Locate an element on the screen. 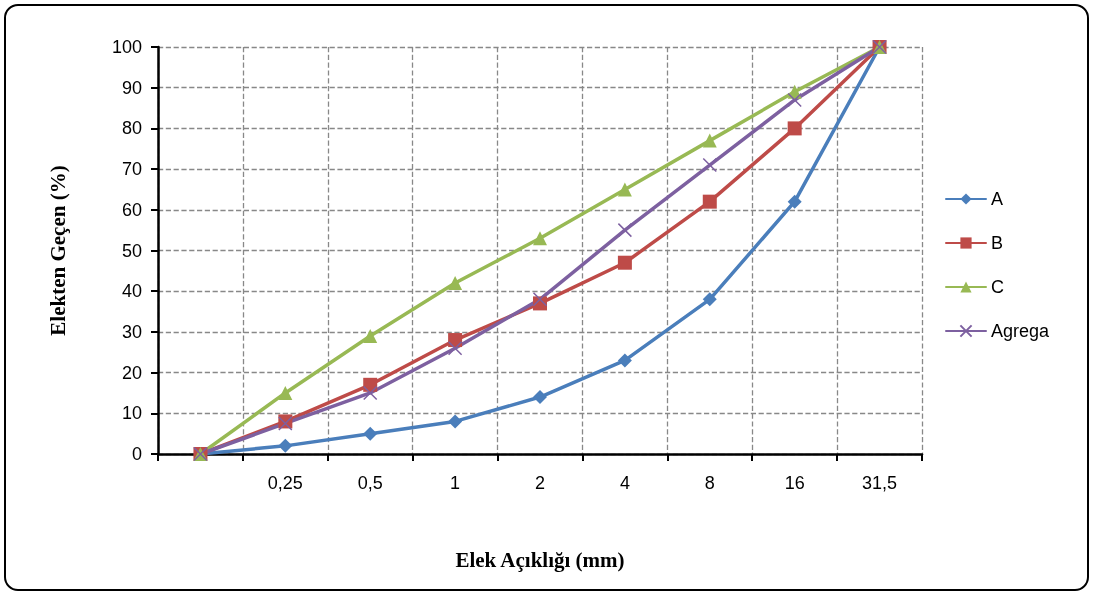 The image size is (1097, 599). y-tick-label: 80 is located at coordinates (131, 128).